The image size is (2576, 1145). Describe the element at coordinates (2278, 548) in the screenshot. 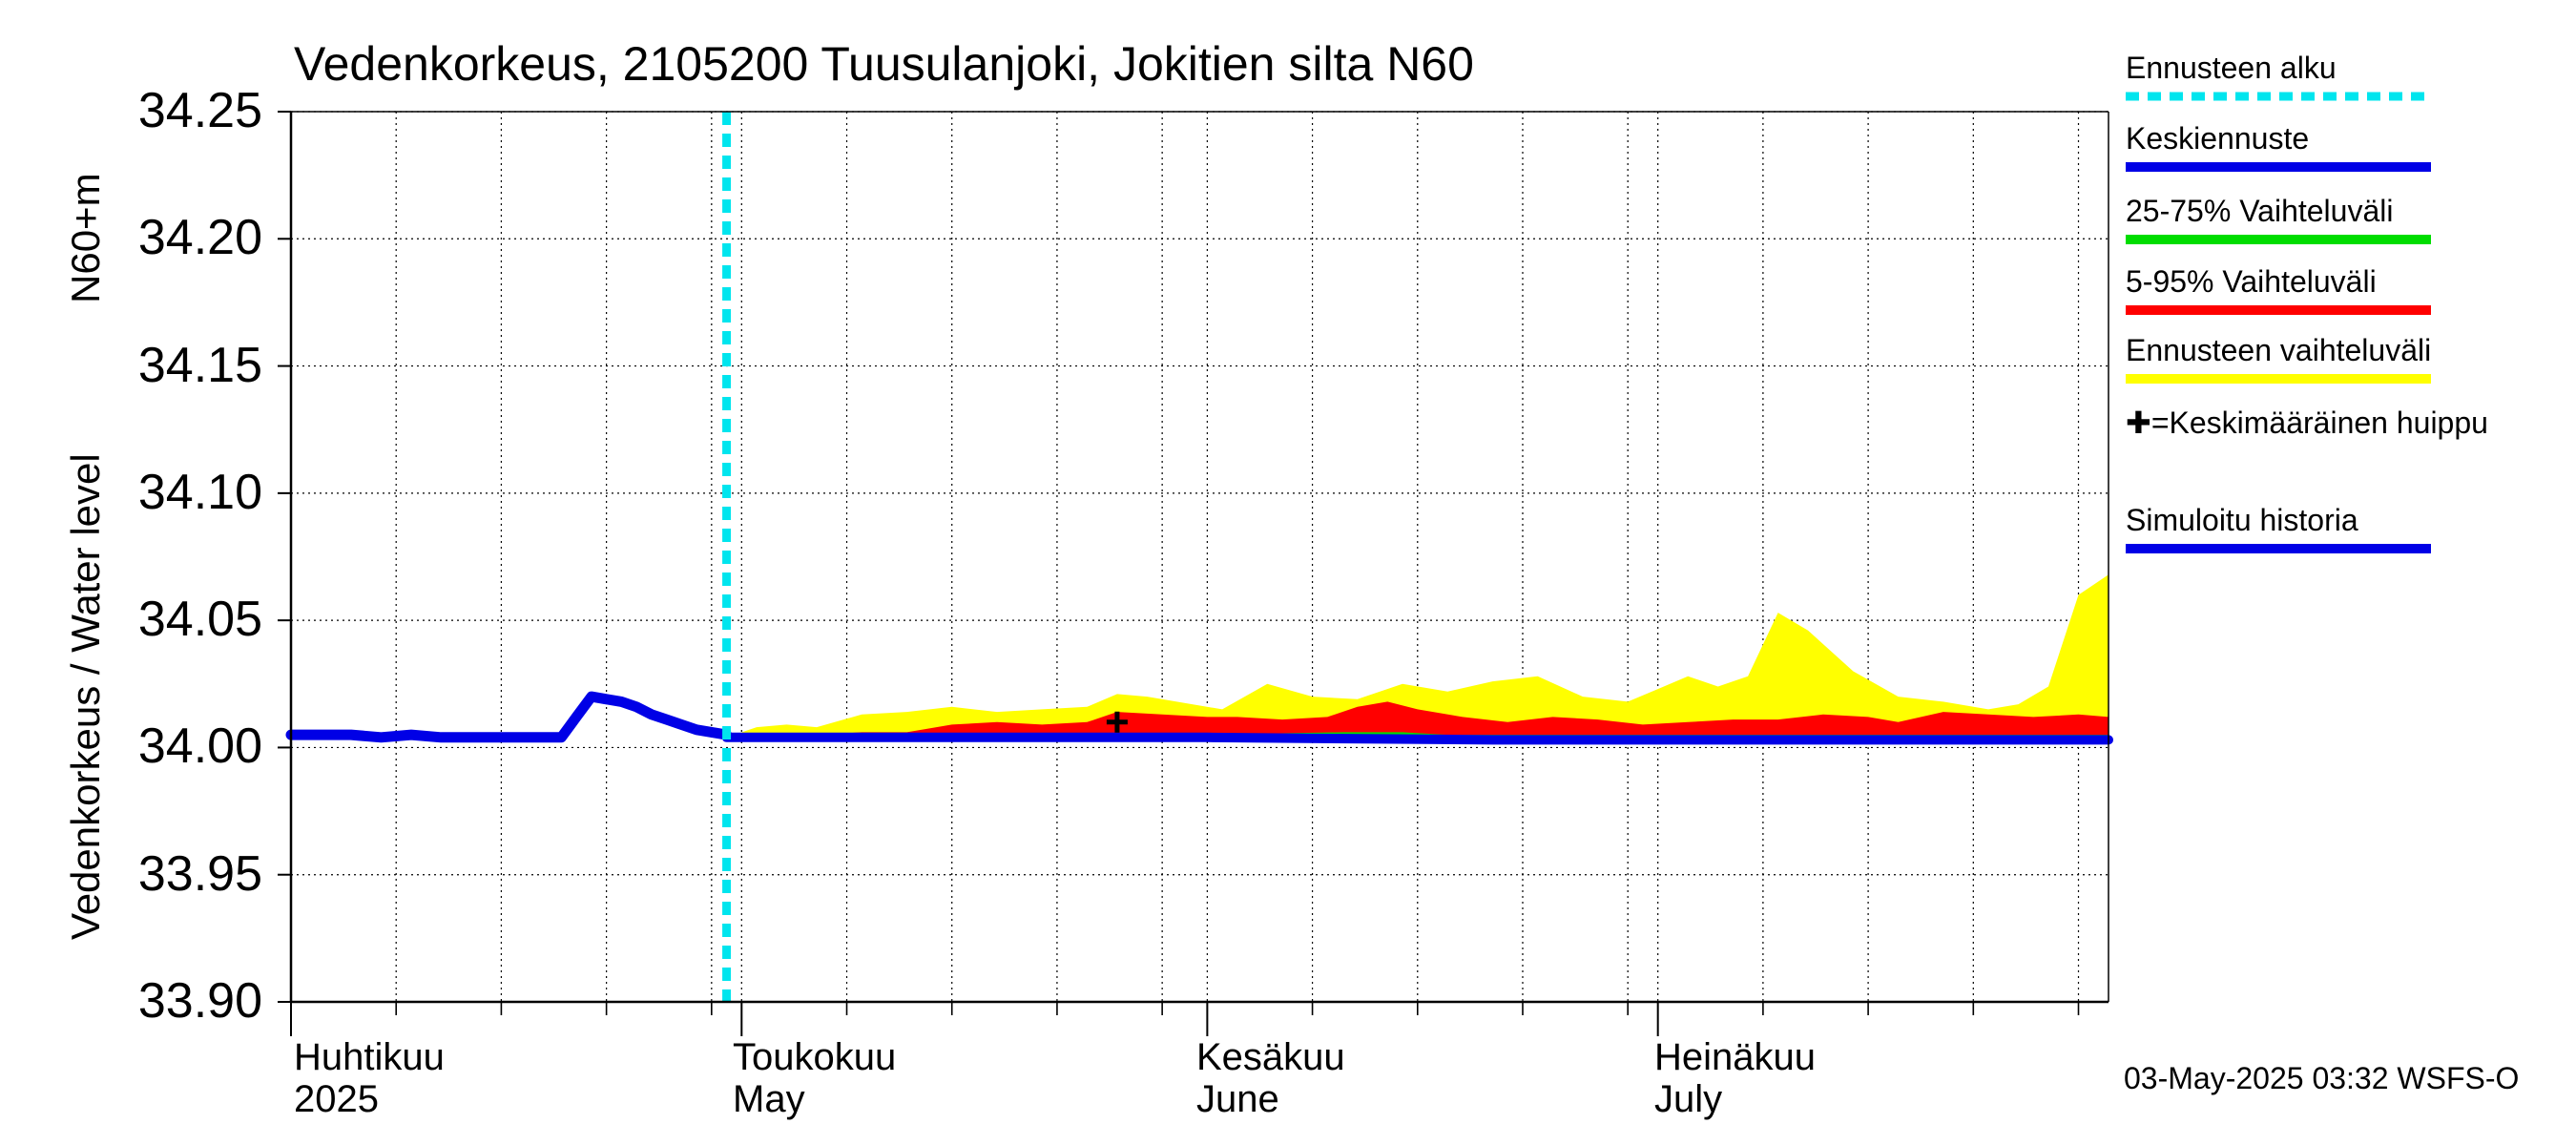

I see `legend-swatch-simulated-history` at that location.